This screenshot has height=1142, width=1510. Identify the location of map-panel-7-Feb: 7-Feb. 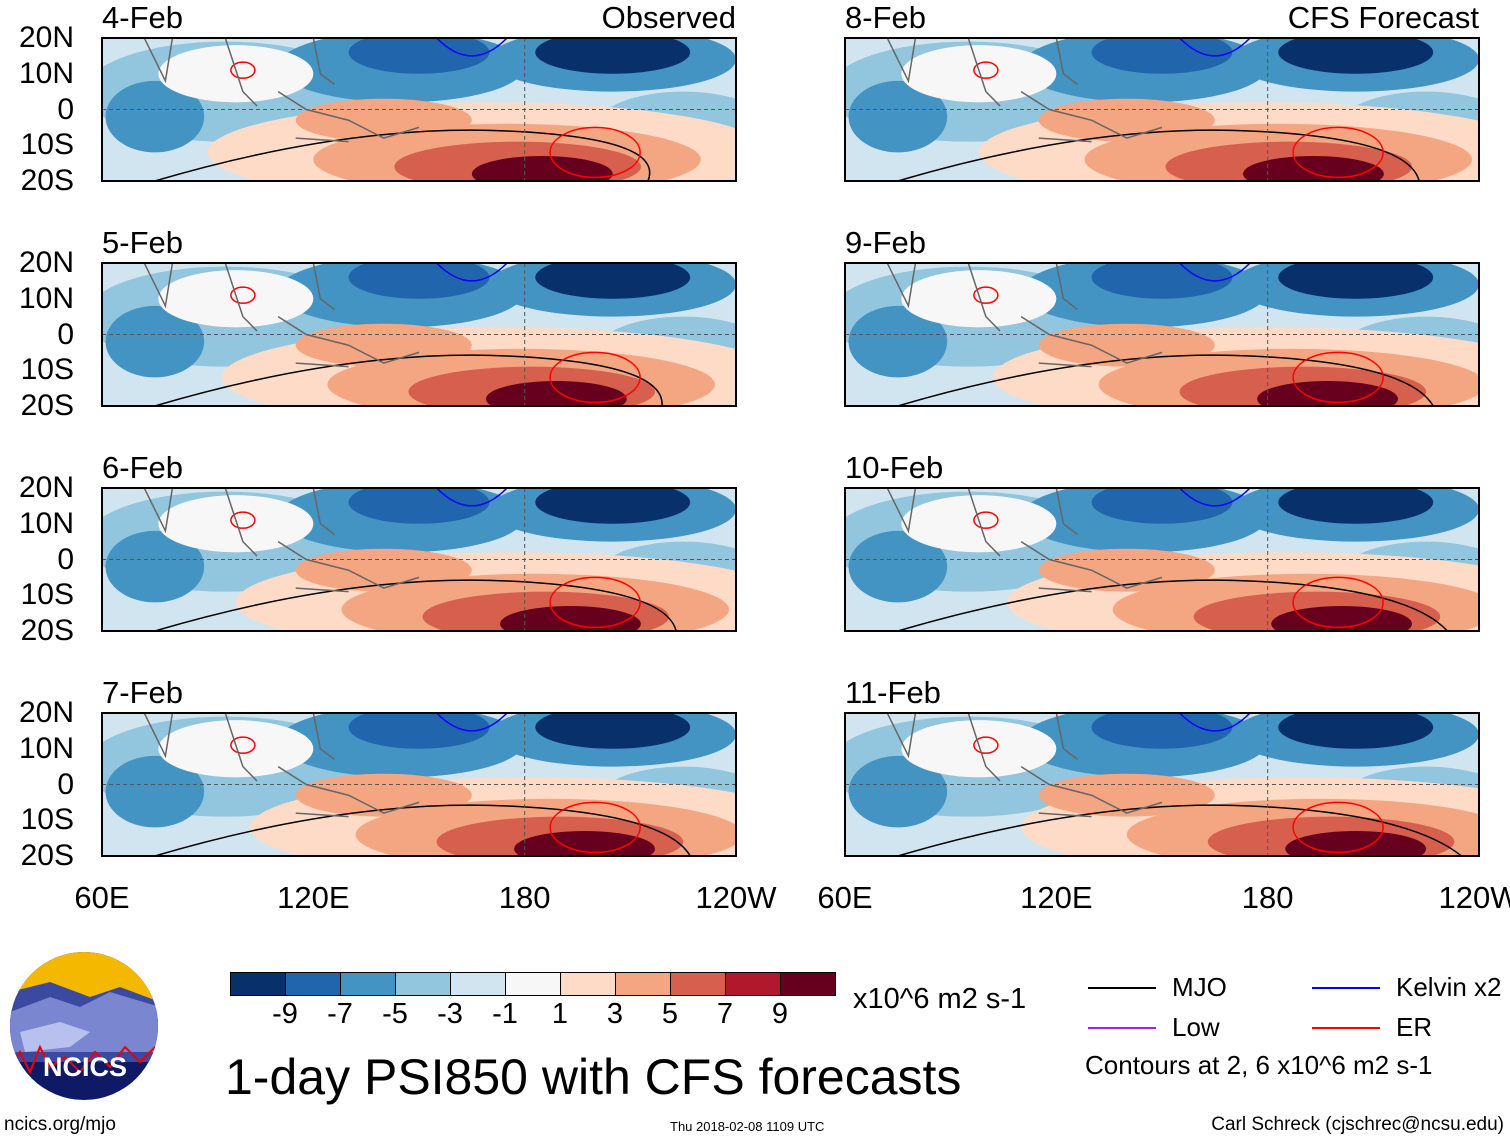
(419, 767).